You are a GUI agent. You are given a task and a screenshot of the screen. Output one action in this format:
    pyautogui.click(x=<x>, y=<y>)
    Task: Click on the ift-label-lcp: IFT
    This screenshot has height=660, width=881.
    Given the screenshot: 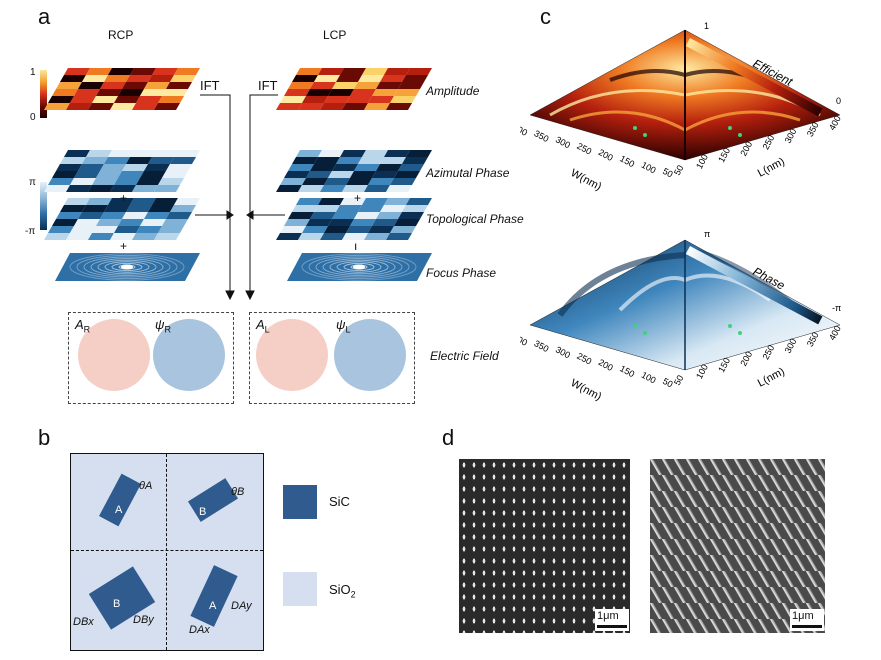 What is the action you would take?
    pyautogui.click(x=268, y=85)
    